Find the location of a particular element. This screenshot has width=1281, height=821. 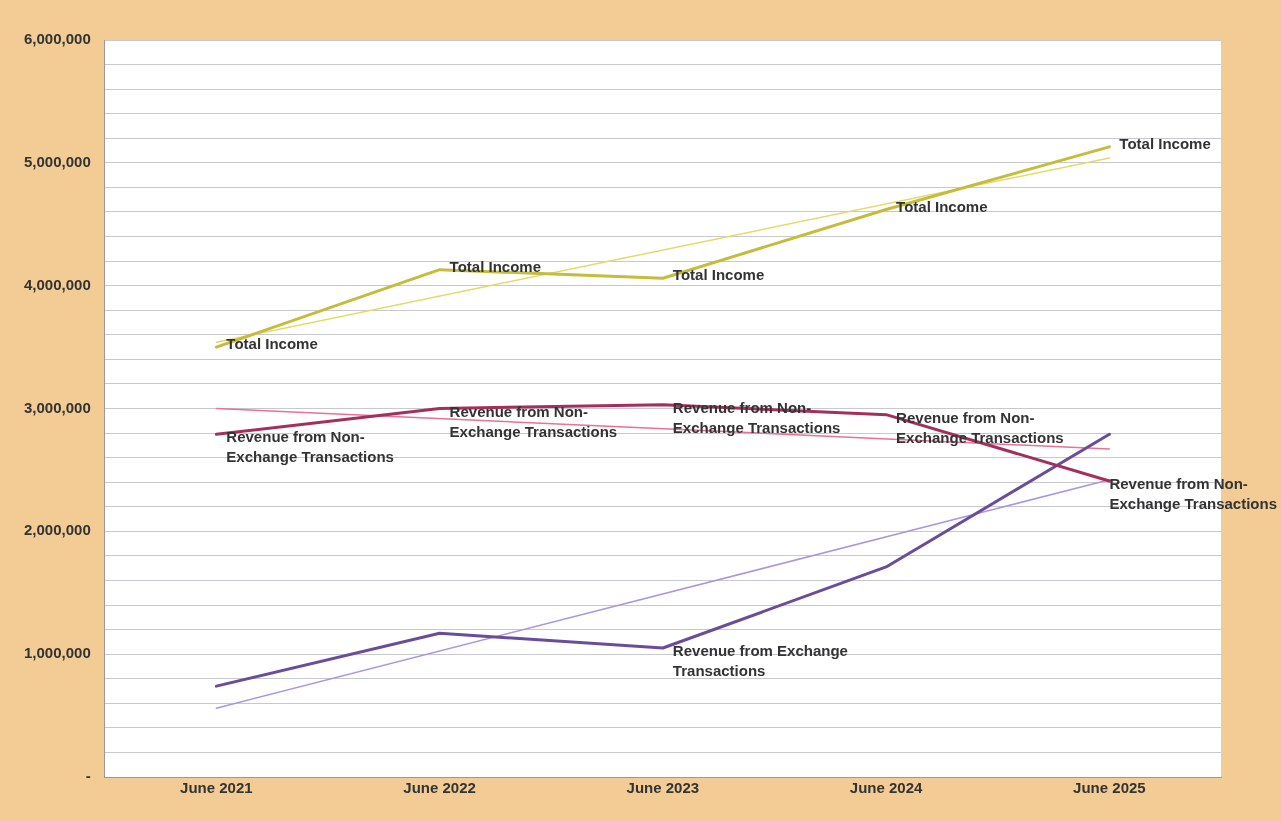

x-tick-label: June 2021 is located at coordinates (216, 788).